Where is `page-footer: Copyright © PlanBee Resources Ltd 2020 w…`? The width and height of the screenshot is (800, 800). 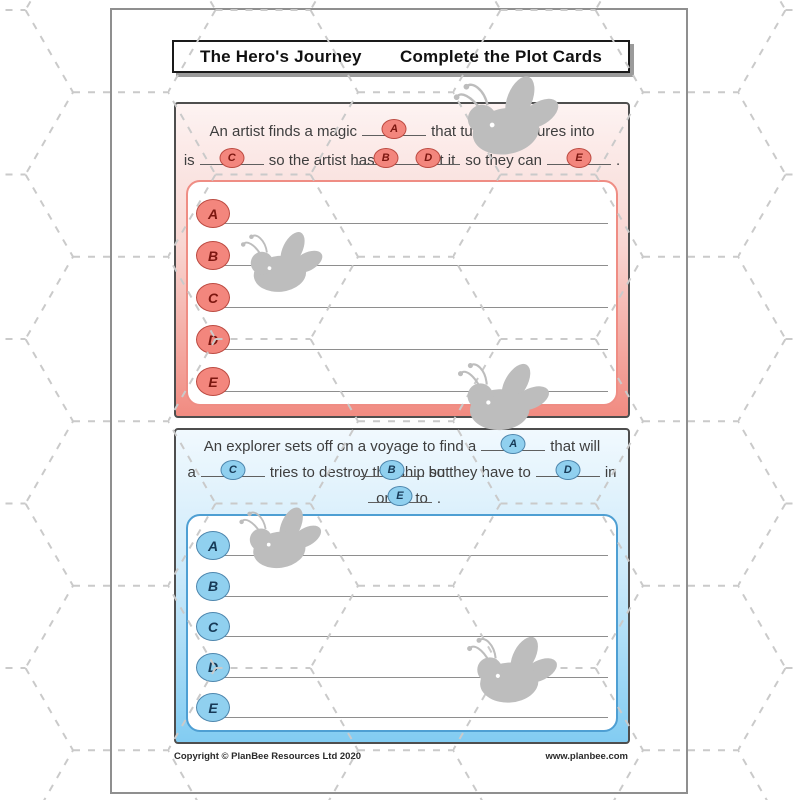 page-footer: Copyright © PlanBee Resources Ltd 2020 w… is located at coordinates (401, 756).